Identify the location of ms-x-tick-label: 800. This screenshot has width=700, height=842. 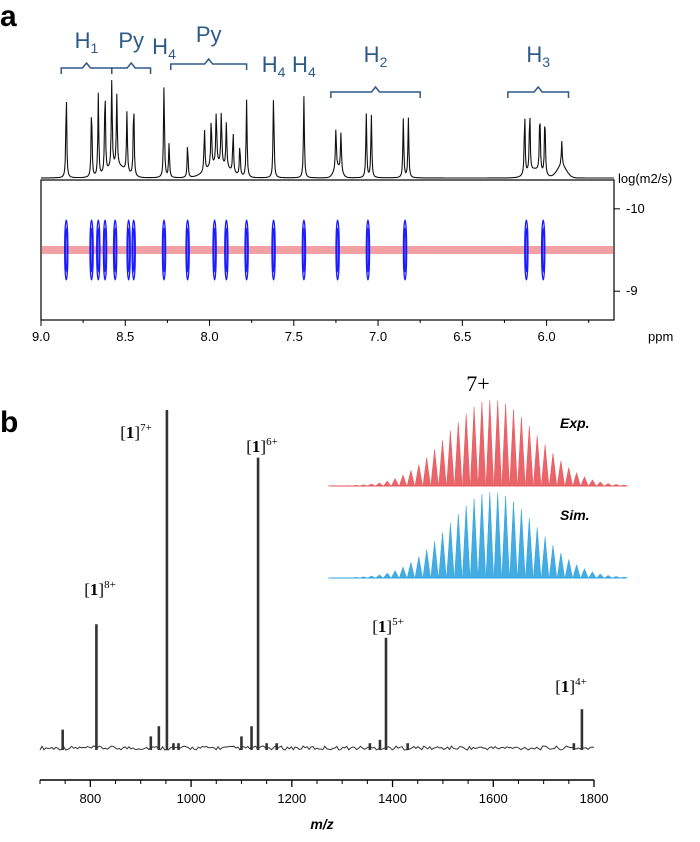
(91, 798).